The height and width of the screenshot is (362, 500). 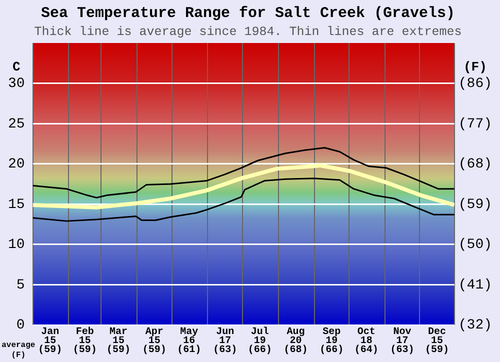 What do you see at coordinates (475, 66) in the screenshot?
I see `y2-axis-title: (F)` at bounding box center [475, 66].